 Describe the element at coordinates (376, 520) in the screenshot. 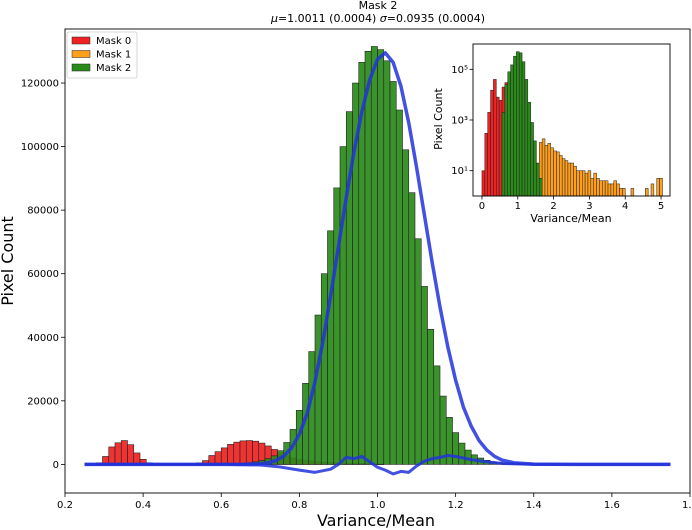

I see `x-axis-title: Variance/Mean` at that location.